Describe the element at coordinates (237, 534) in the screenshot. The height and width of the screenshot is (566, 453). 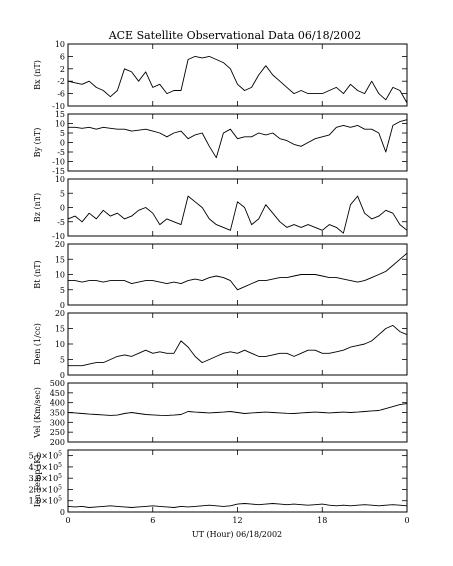
I see `x-axis-title: UT (Hour) 06/18/2002` at that location.